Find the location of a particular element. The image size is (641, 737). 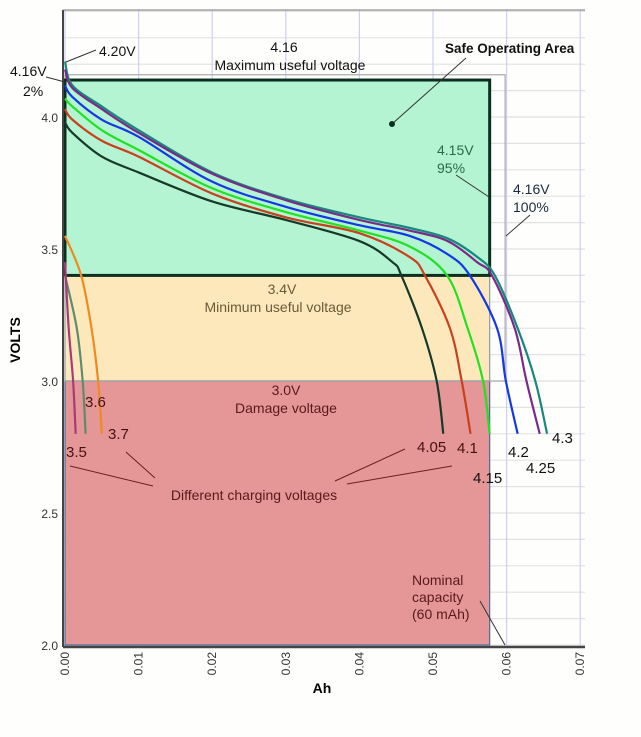

series-label-4_1: 4.1 is located at coordinates (467, 448).